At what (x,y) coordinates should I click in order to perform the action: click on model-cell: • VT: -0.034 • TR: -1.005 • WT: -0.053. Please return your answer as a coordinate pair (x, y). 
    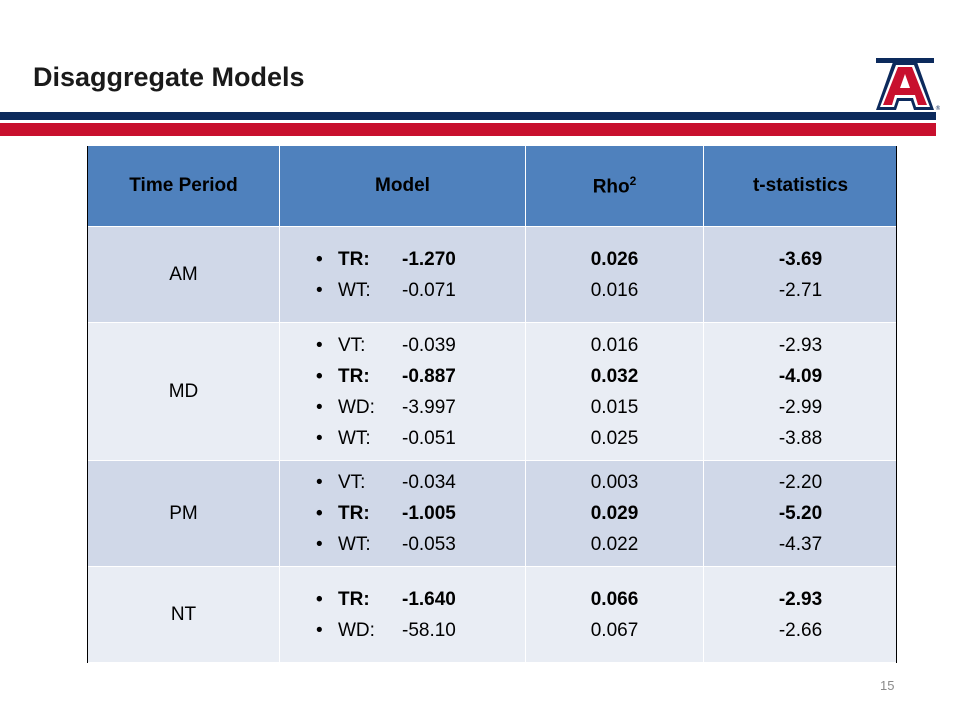
    Looking at the image, I should click on (402, 513).